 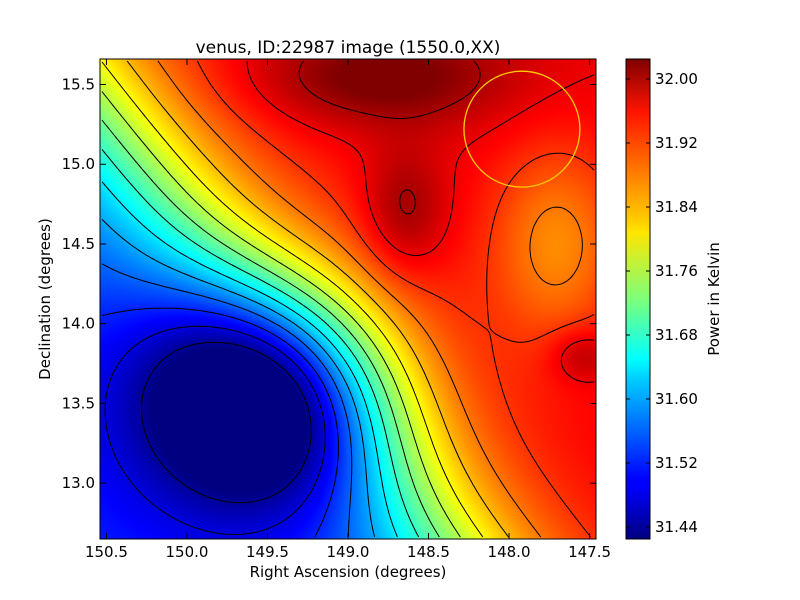 I want to click on colorbar-tick-label: 31.44, so click(x=676, y=527).